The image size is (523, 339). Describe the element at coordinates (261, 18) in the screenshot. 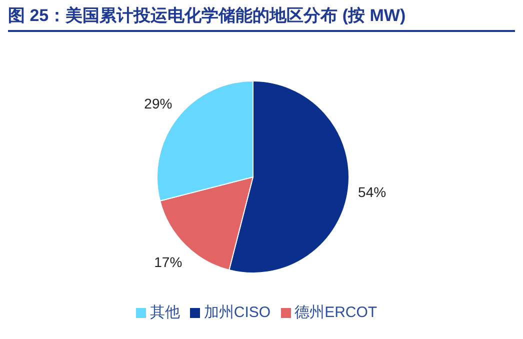

I see `chart-title: 图 25：美国累计投运电化学储能的地区分布 (按 MW)` at that location.